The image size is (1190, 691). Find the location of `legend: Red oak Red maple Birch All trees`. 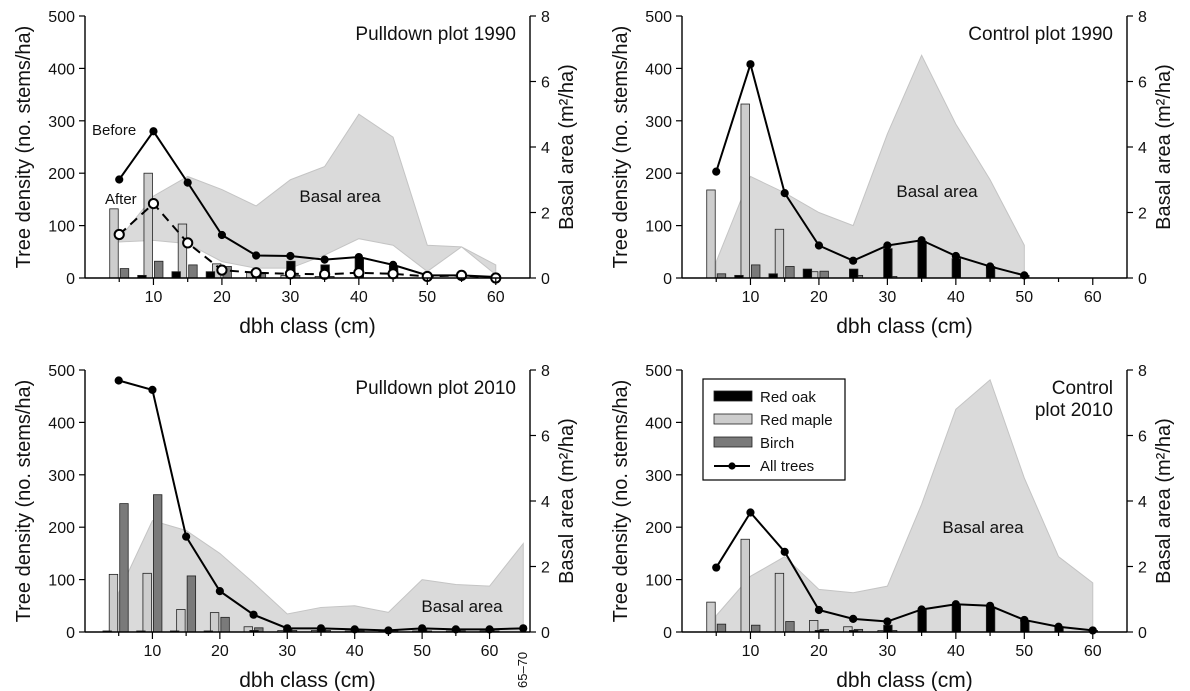

legend: Red oak Red maple Birch All trees is located at coordinates (774, 429).